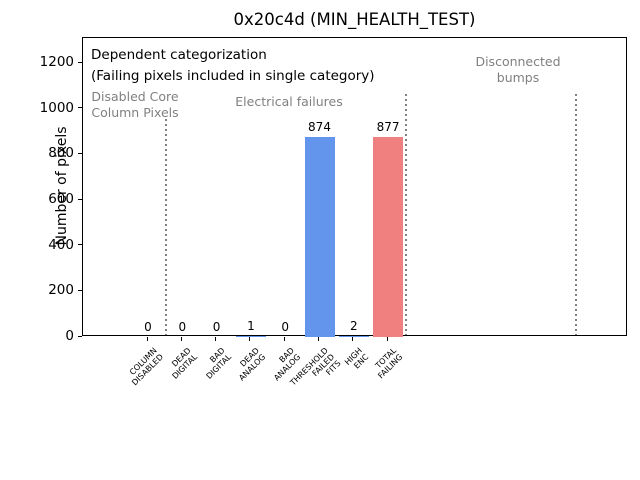 This screenshot has height=480, width=640. What do you see at coordinates (61, 290) in the screenshot?
I see `y-tick-label: 200` at bounding box center [61, 290].